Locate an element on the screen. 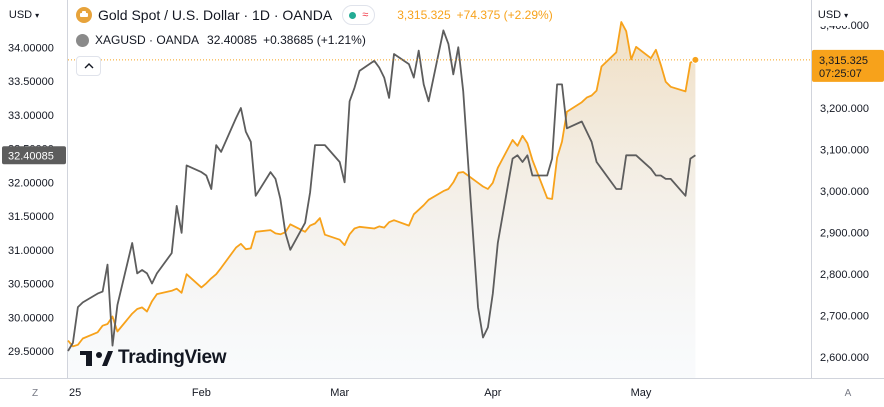 The height and width of the screenshot is (407, 884). left-axis-tick-label: 29.50000 is located at coordinates (31, 352).